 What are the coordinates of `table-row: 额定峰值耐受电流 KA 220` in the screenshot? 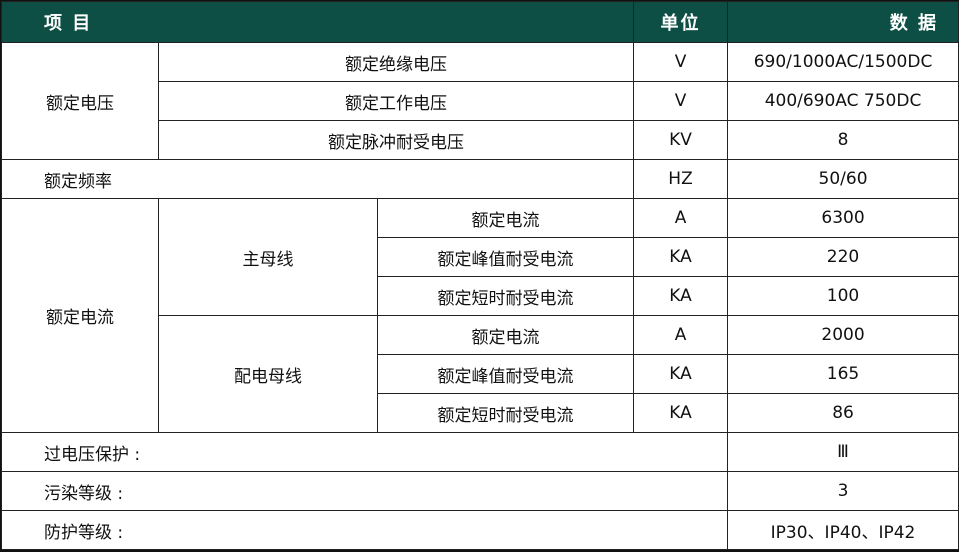 It's located at (480, 257).